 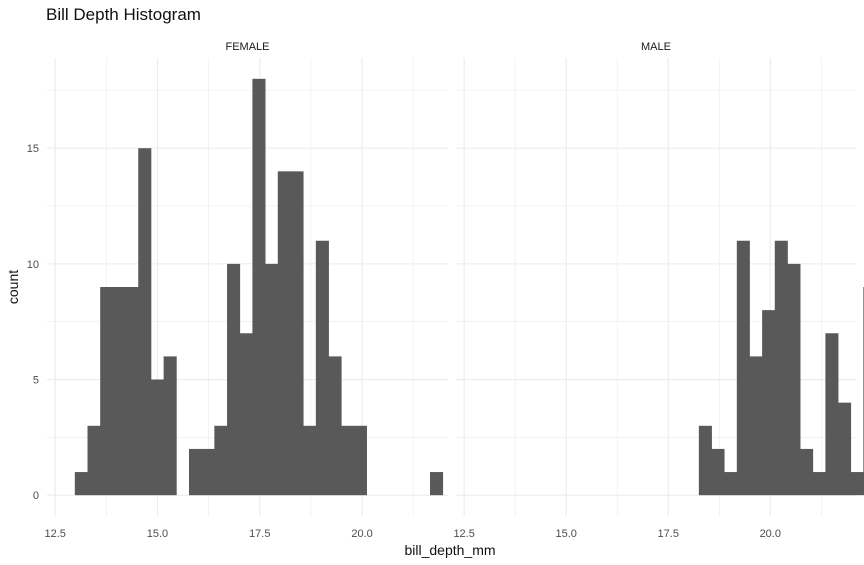 What do you see at coordinates (36, 381) in the screenshot?
I see `y-tick-label: 5` at bounding box center [36, 381].